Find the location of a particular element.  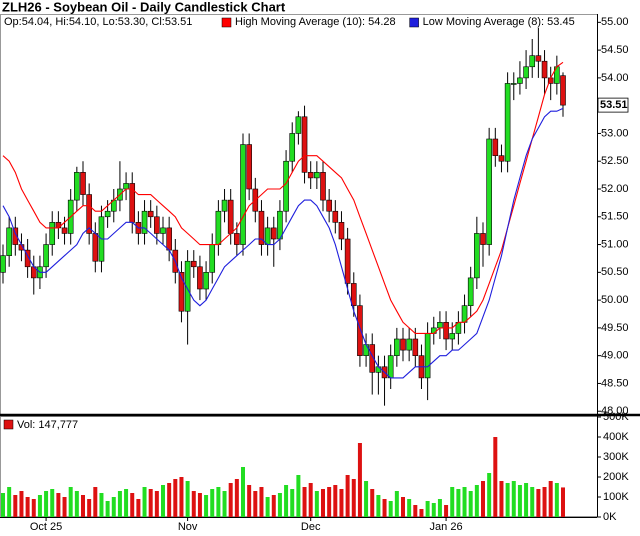

volume-y-tick-label: 300K is located at coordinates (616, 457).